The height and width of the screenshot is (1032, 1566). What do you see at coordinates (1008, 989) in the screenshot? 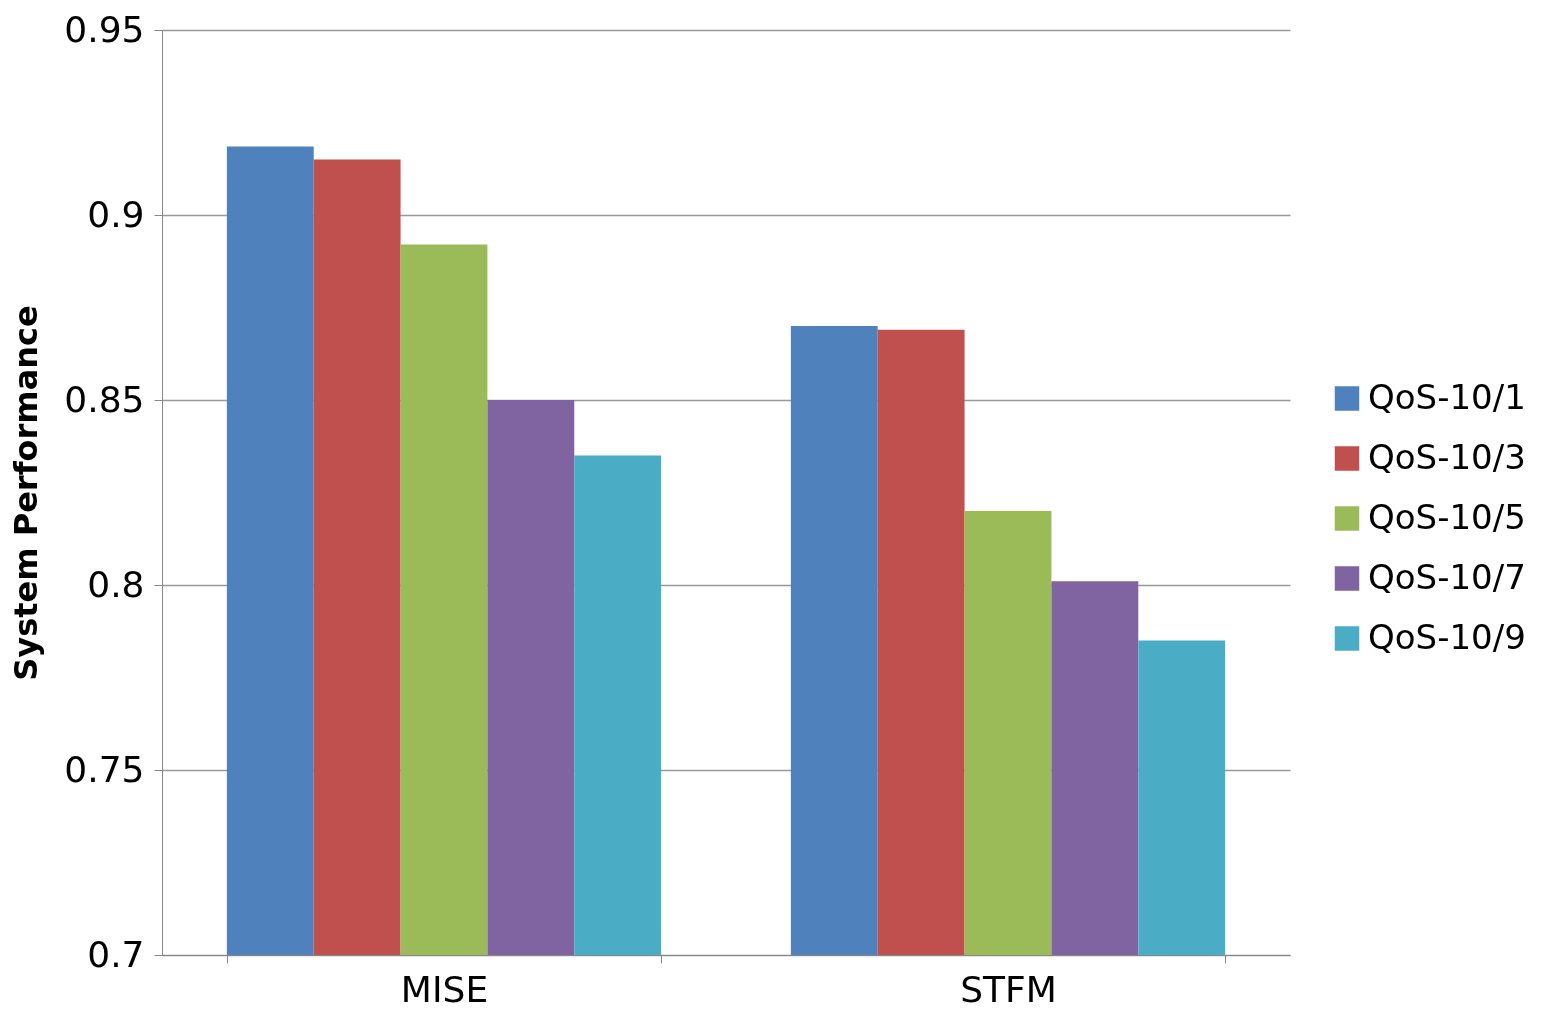
I see `x-tick-label: STFM` at bounding box center [1008, 989].